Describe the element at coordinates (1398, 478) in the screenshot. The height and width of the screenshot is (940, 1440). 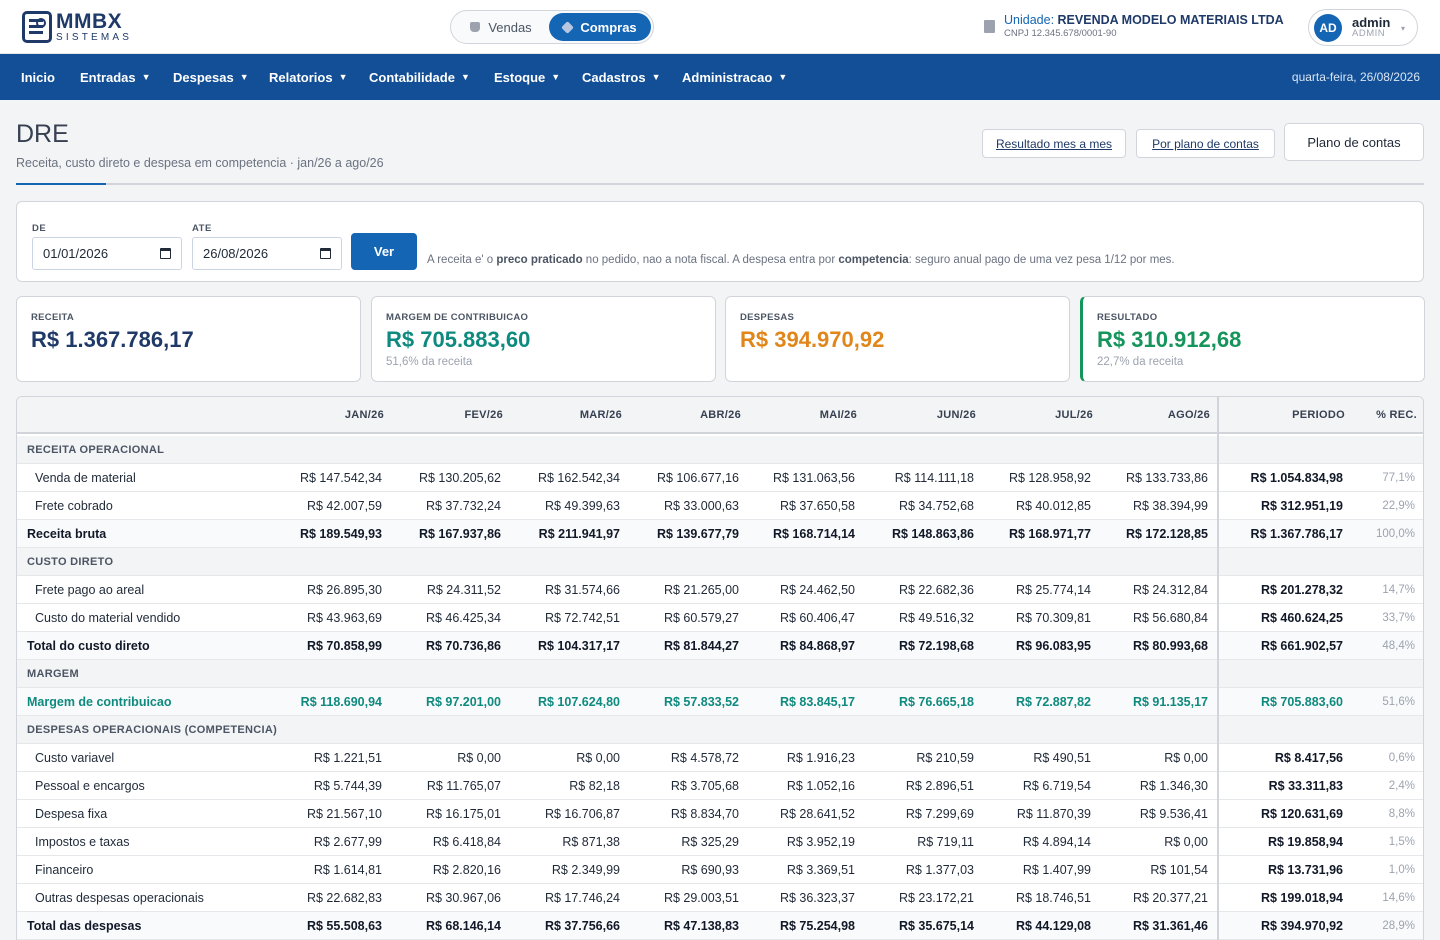
I see `percent-cell: 77,1%` at that location.